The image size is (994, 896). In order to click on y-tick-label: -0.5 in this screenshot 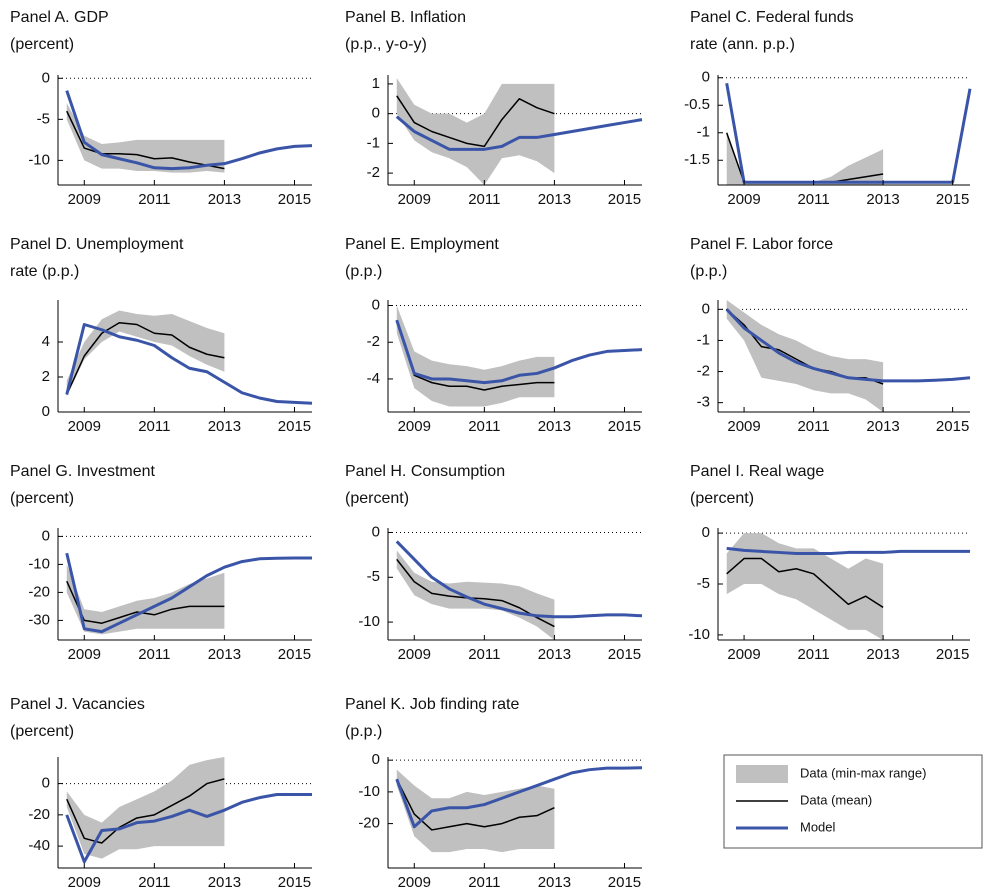, I will do `click(697, 104)`.